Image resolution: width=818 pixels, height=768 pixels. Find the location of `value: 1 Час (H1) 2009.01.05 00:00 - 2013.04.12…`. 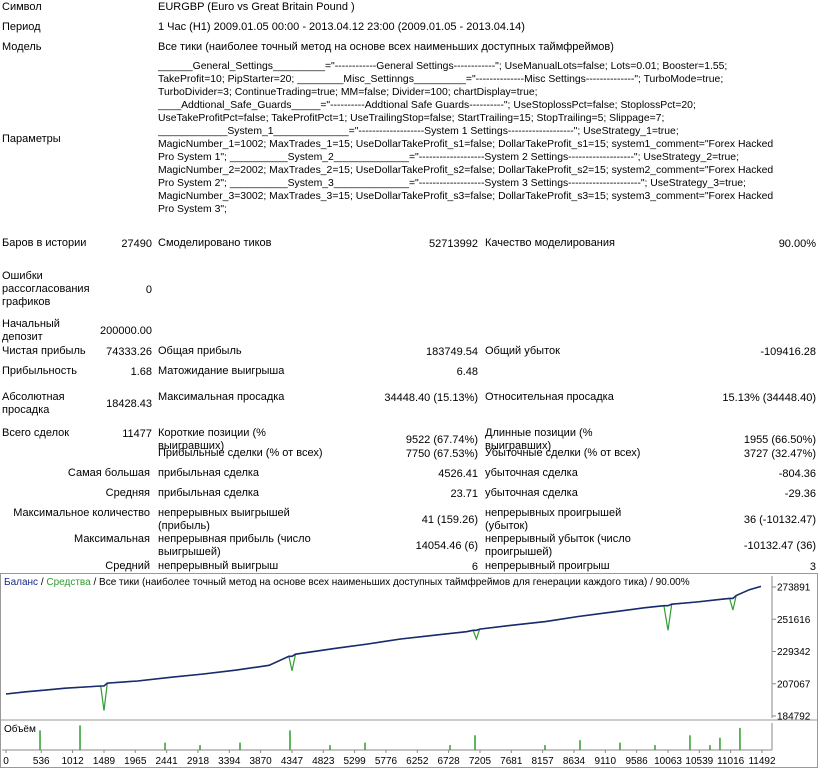

value: 1 Час (H1) 2009.01.05 00:00 - 2013.04.12… is located at coordinates (341, 27).